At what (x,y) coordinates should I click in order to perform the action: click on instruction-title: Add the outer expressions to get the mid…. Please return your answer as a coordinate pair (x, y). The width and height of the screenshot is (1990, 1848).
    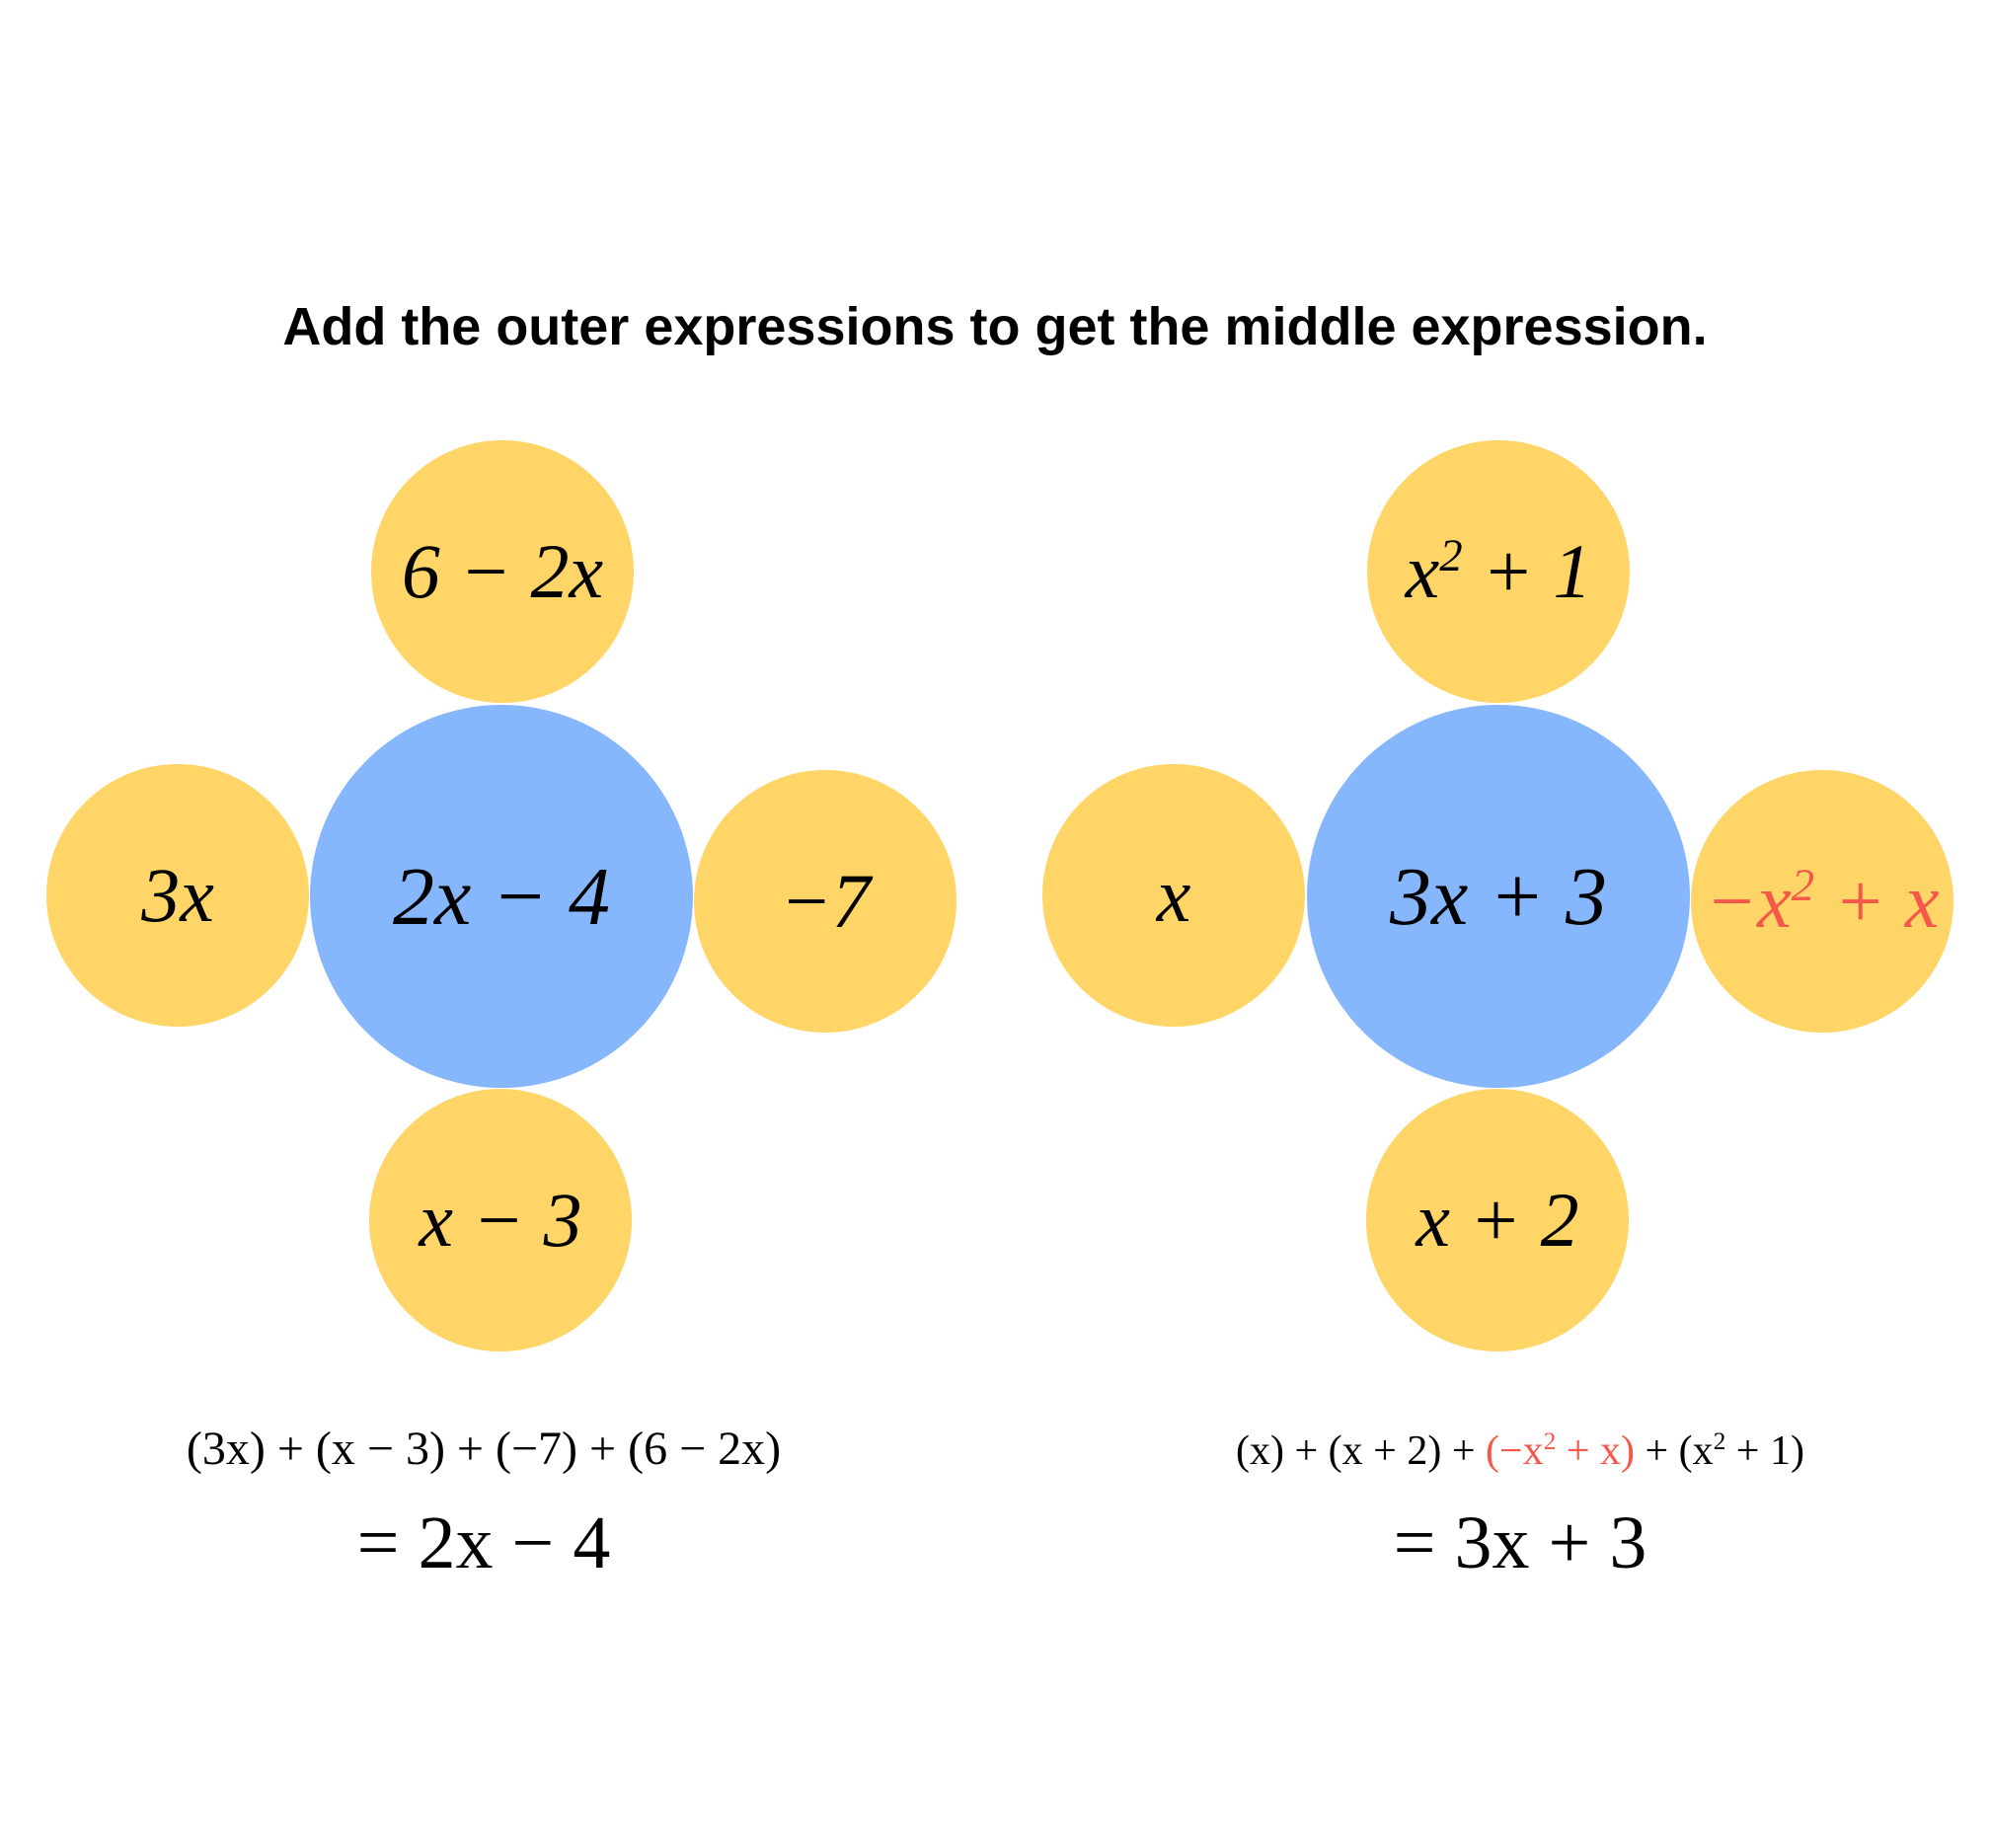
    Looking at the image, I should click on (995, 326).